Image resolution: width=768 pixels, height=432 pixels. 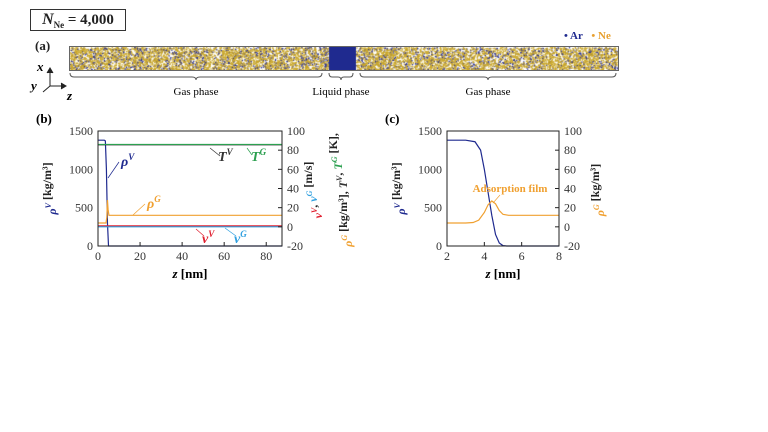 What do you see at coordinates (153, 203) in the screenshot?
I see `rho-g-label: ρG` at bounding box center [153, 203].